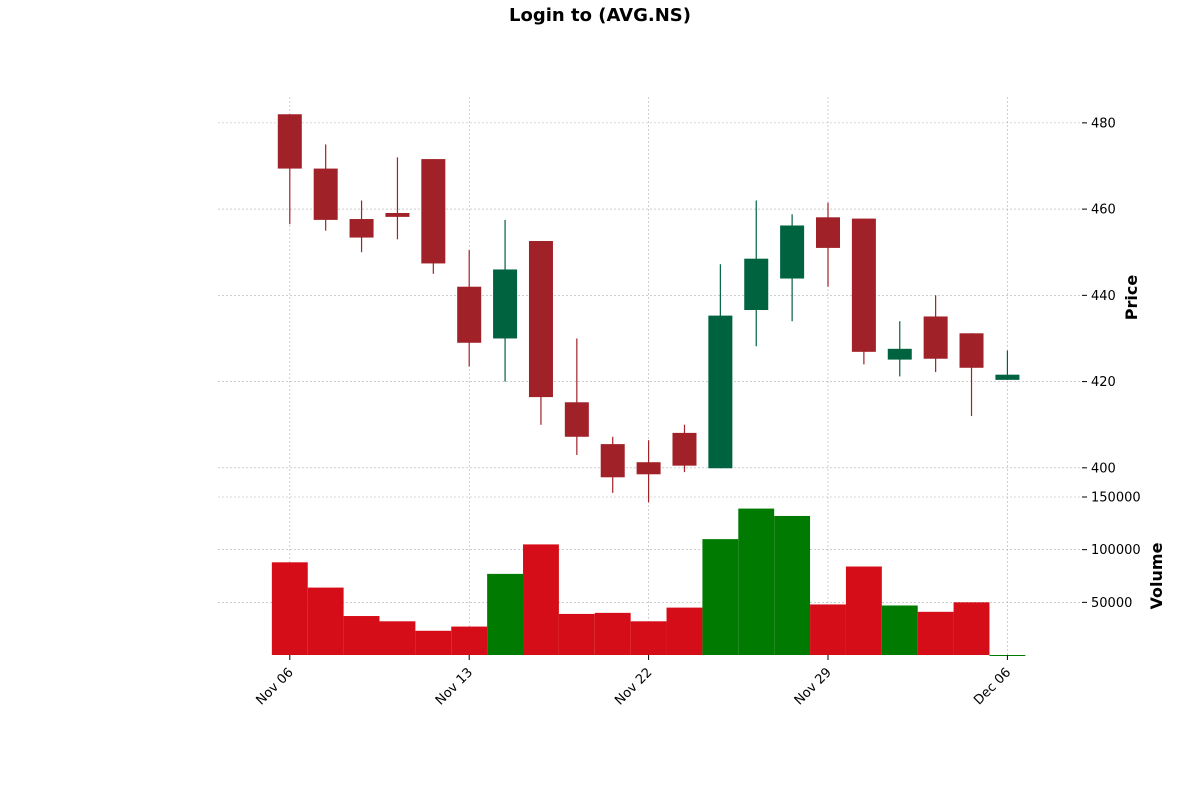 This screenshot has width=1200, height=800. What do you see at coordinates (454, 686) in the screenshot?
I see `x-tick-label: Nov 13` at bounding box center [454, 686].